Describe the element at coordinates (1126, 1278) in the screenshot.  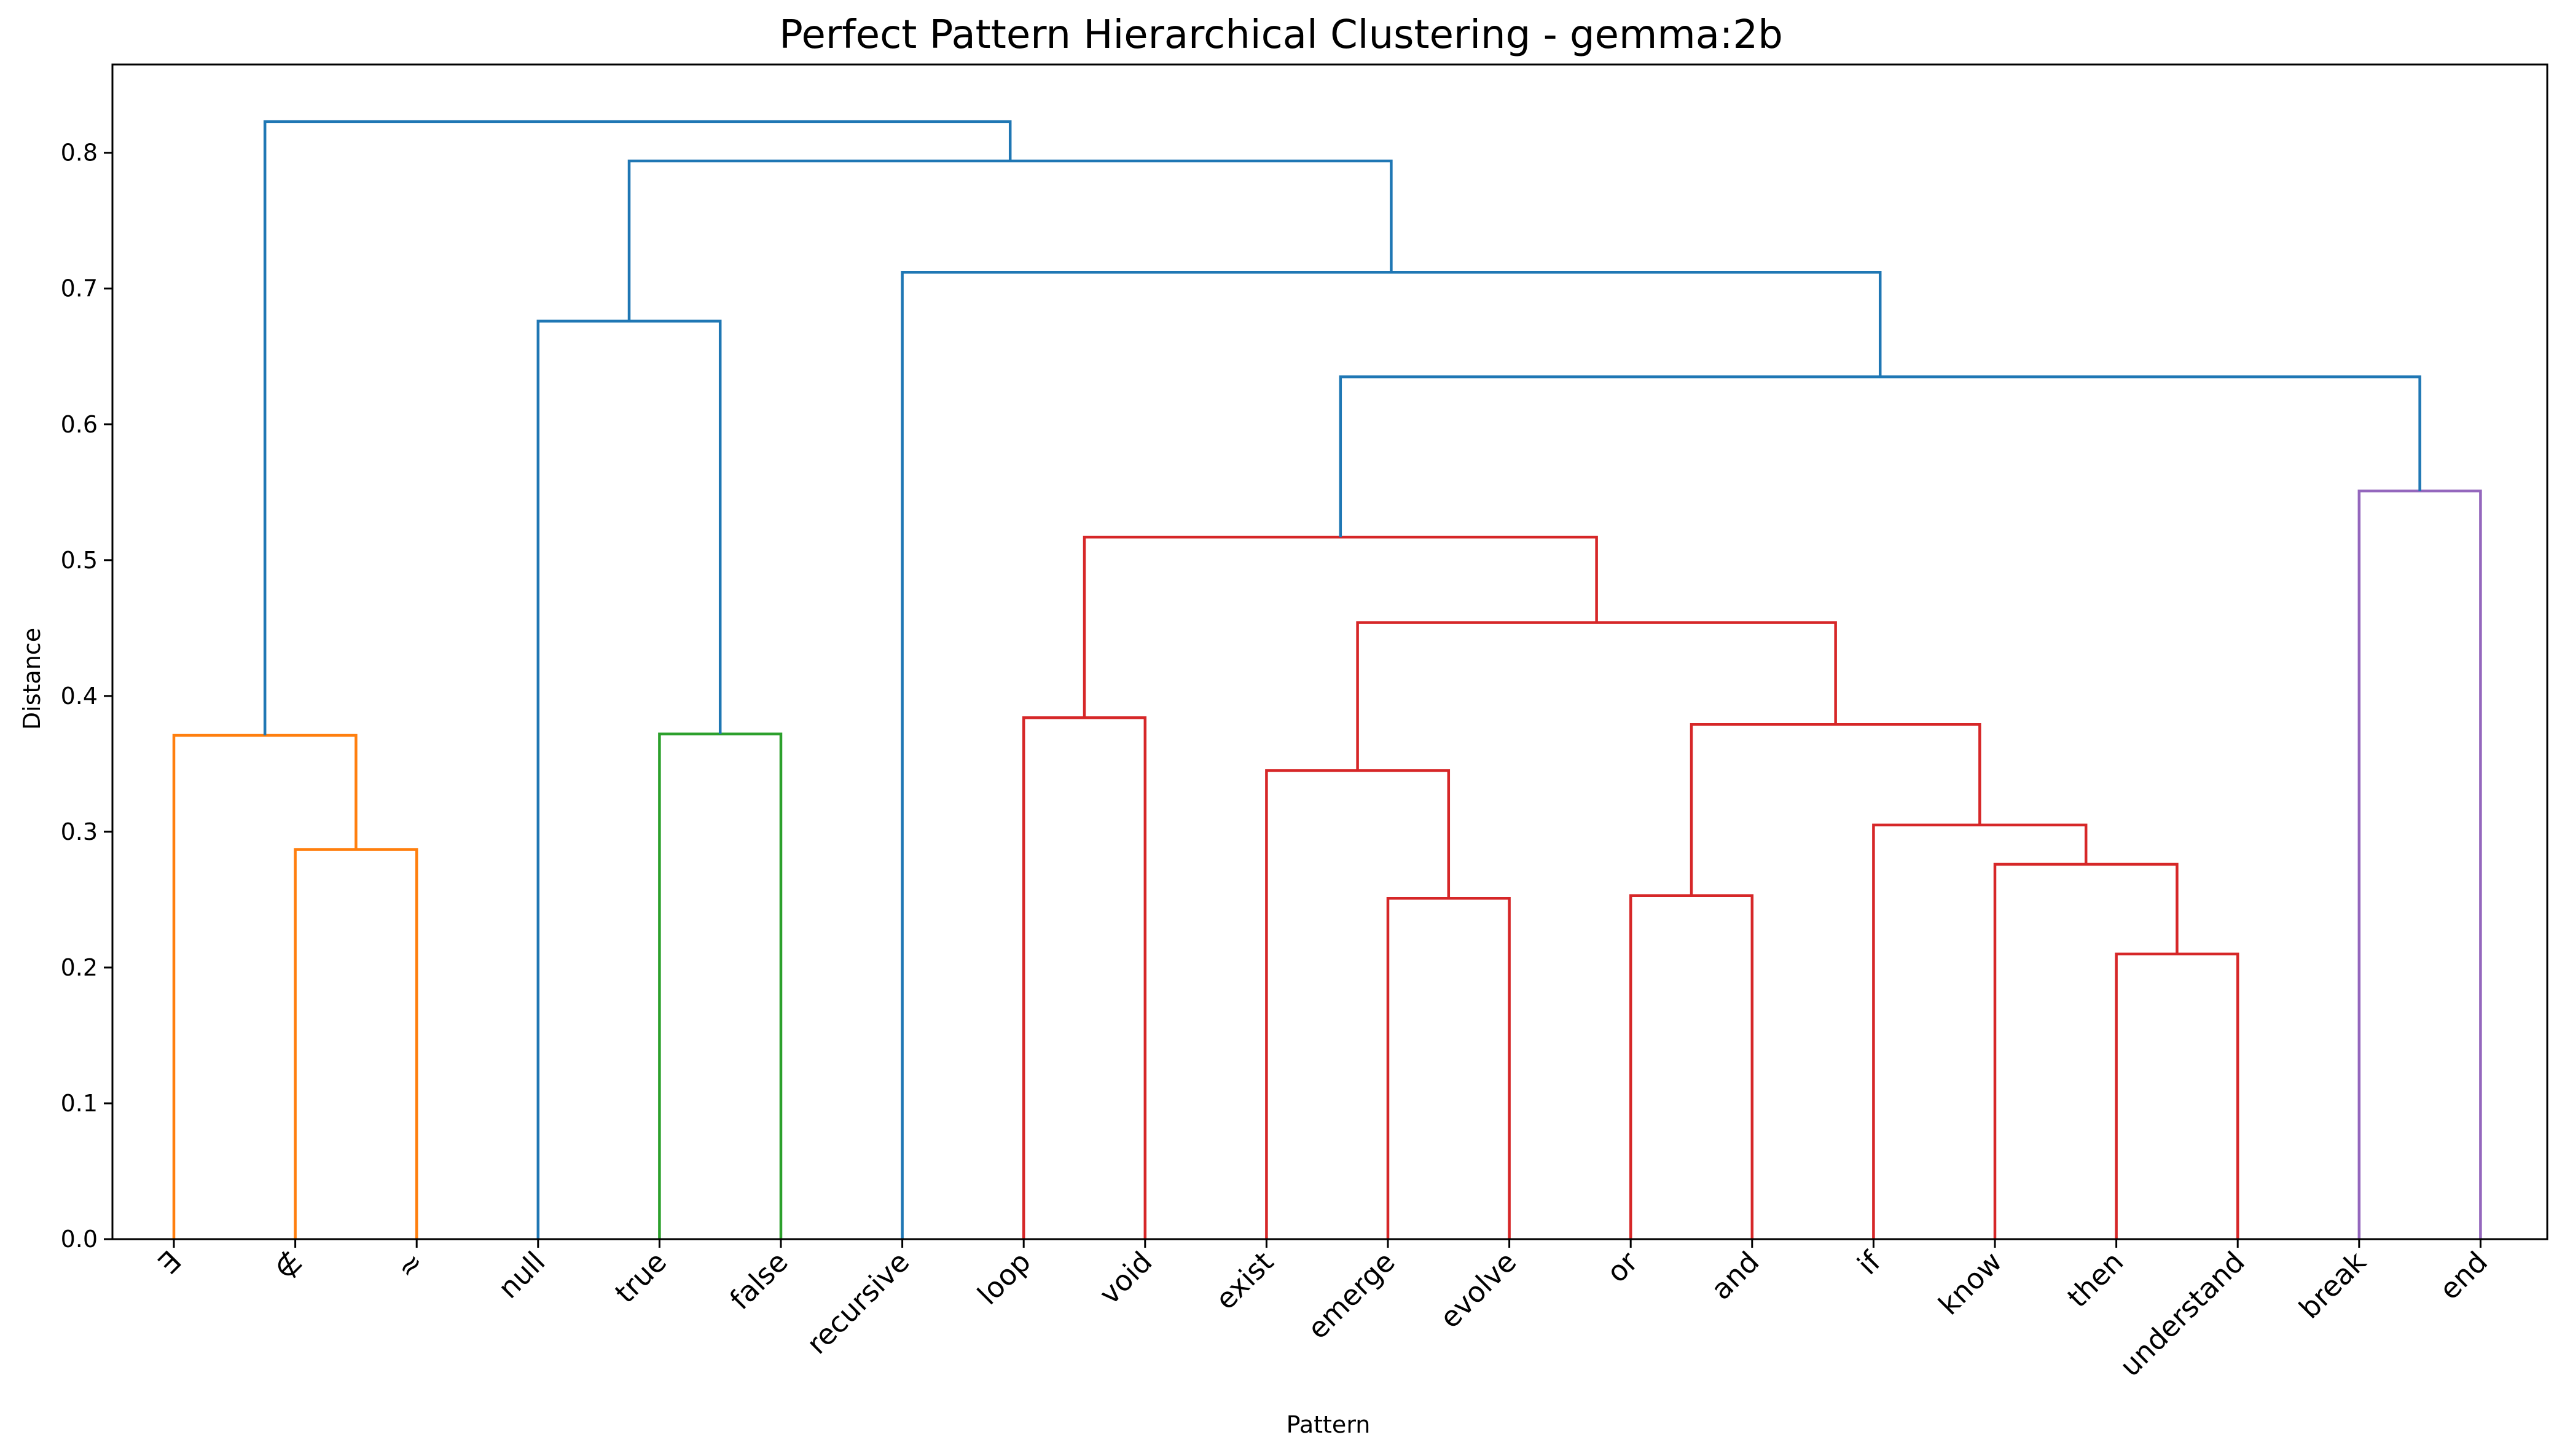
I see `leaf-label: void` at that location.